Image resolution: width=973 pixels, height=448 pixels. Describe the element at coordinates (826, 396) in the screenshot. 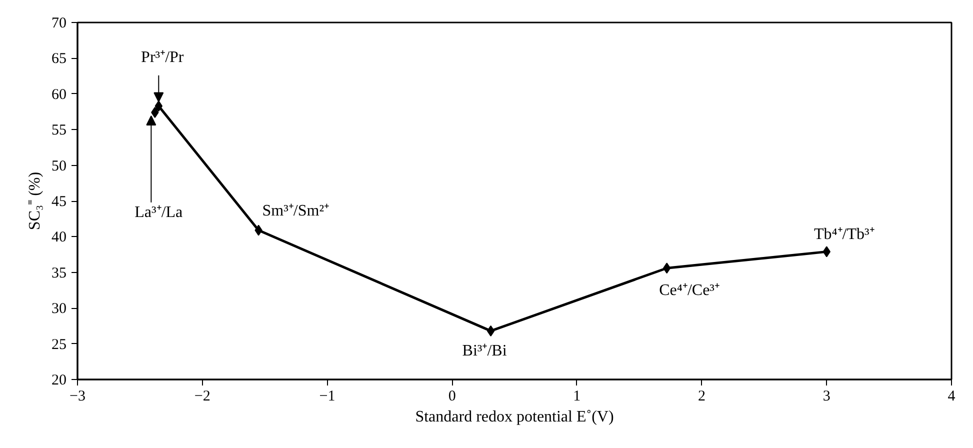

I see `x-tick-label: 3` at that location.